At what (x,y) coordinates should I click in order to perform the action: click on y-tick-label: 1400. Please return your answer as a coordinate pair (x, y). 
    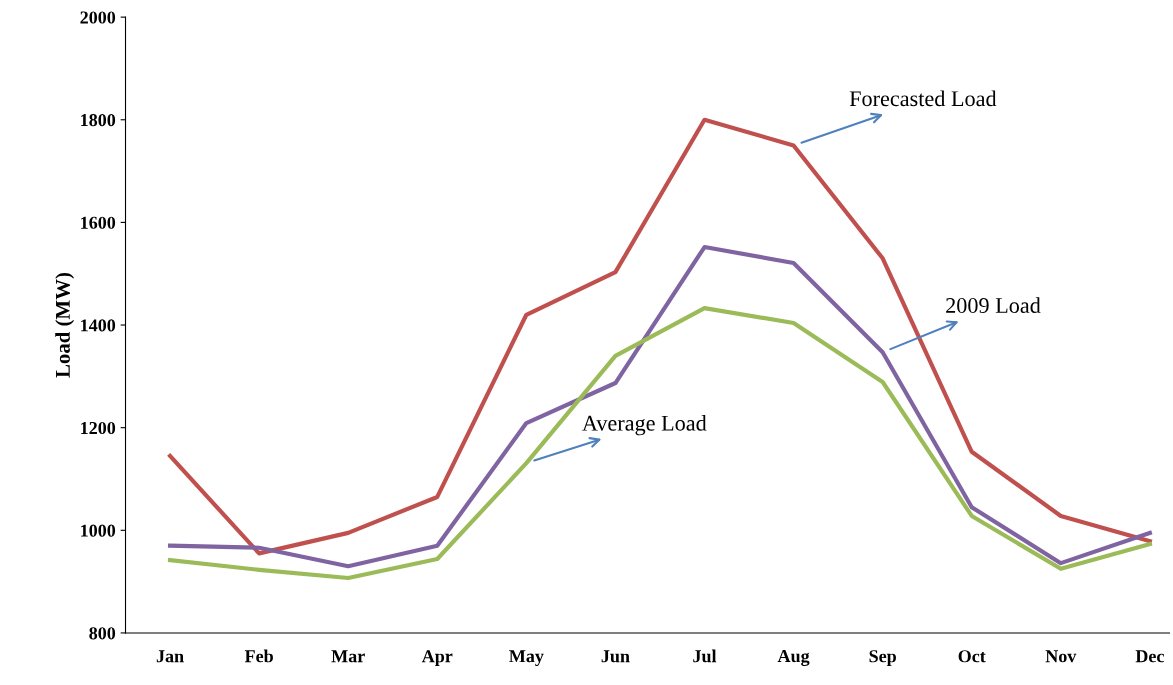
    Looking at the image, I should click on (98, 325).